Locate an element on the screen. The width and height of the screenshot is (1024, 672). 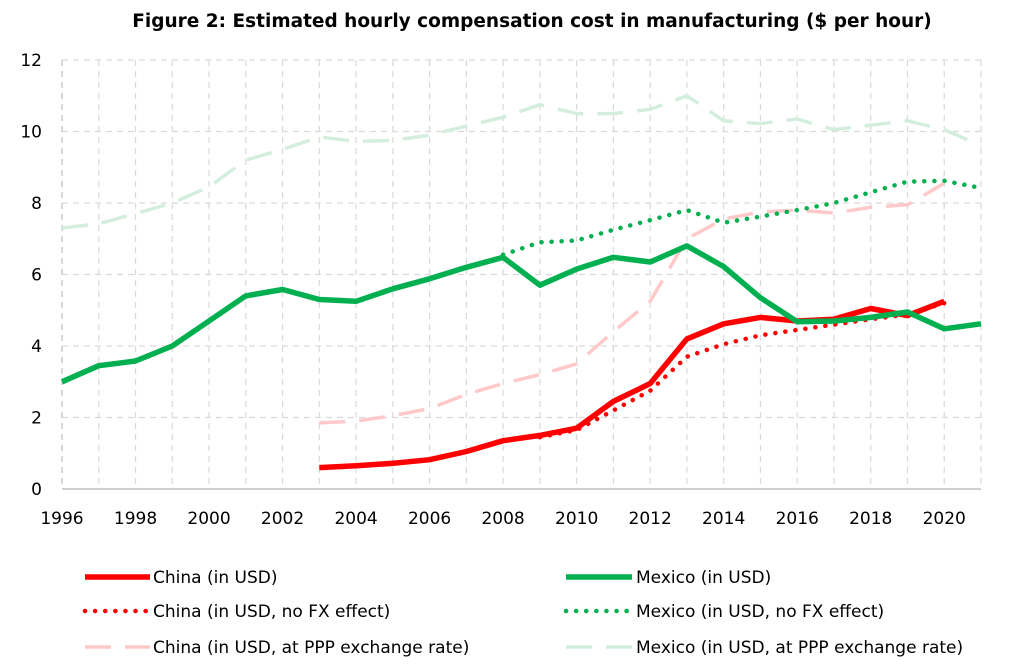
legend-item: China (in USD, at PPP exchange rate) is located at coordinates (277, 648).